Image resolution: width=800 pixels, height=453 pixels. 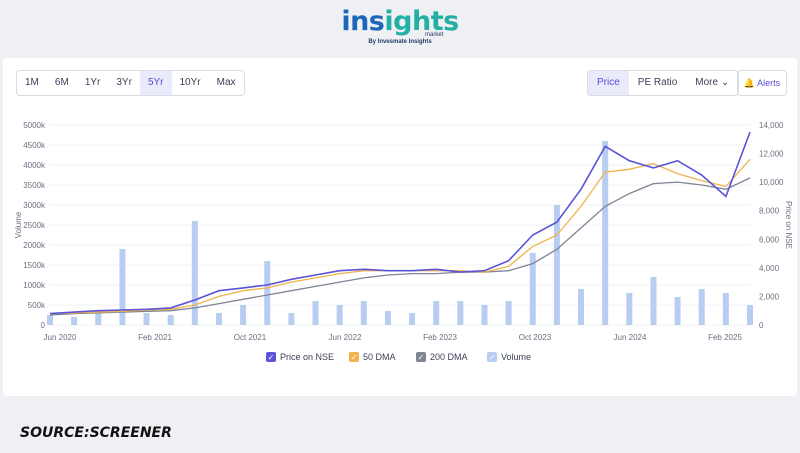 I want to click on y-left-tick-label: 0, so click(x=43, y=325).